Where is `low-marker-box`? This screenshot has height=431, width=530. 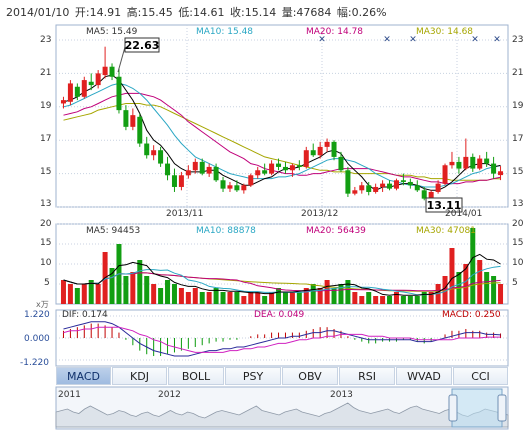
low-marker-box is located at coordinates (444, 205).